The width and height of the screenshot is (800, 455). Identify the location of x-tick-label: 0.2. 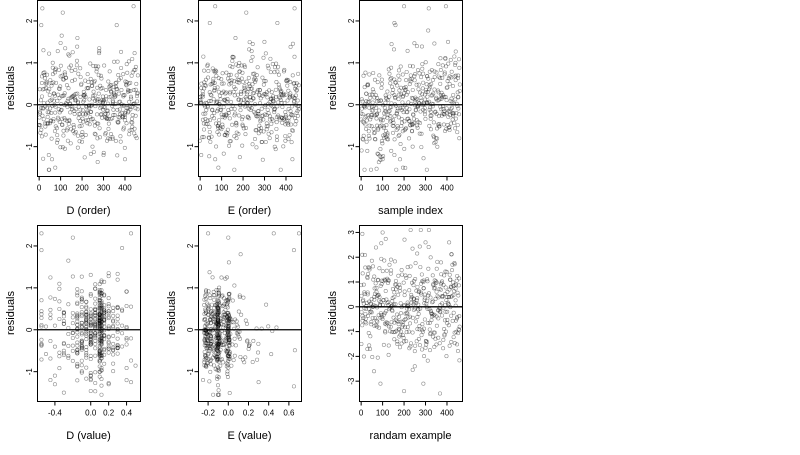
(109, 413).